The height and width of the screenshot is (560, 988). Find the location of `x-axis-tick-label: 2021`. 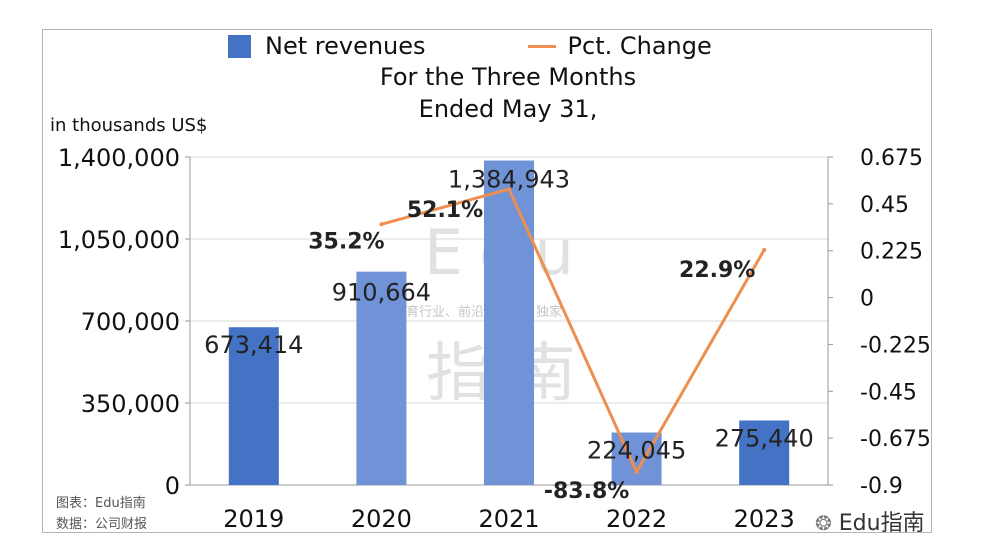

x-axis-tick-label: 2021 is located at coordinates (508, 519).